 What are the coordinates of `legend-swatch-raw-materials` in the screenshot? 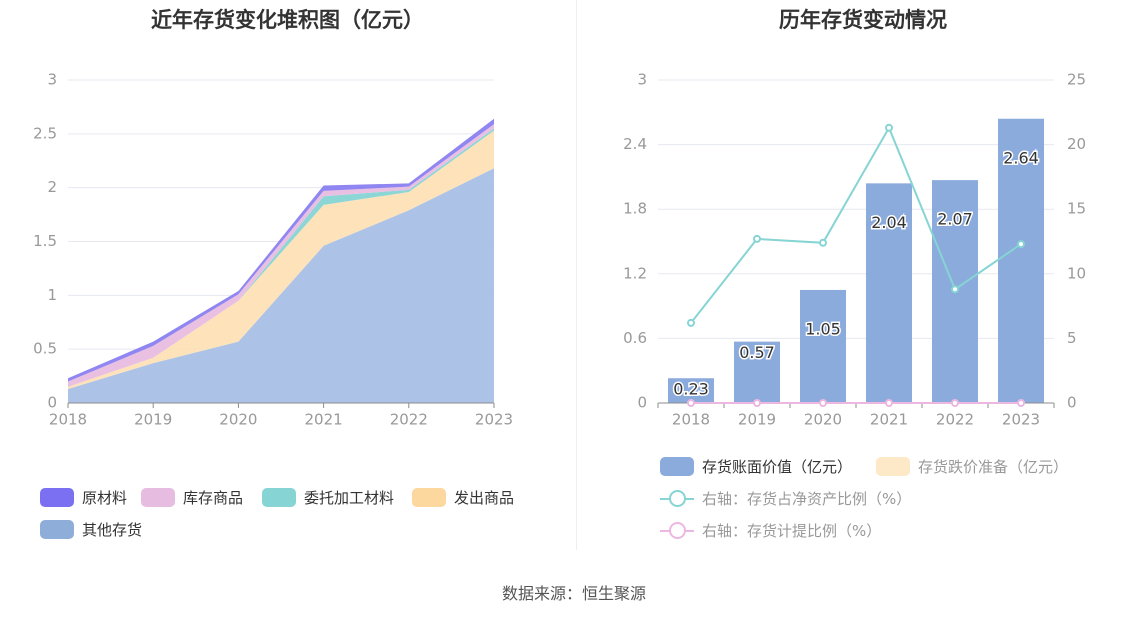 It's located at (57, 497).